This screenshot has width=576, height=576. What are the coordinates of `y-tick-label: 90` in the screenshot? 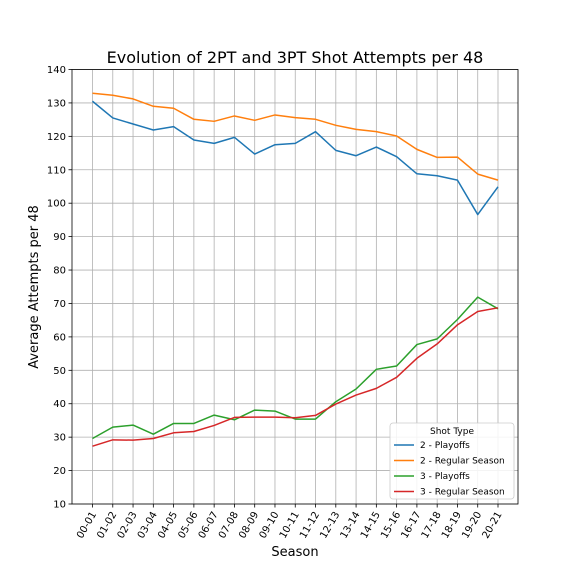 It's located at (59, 237).